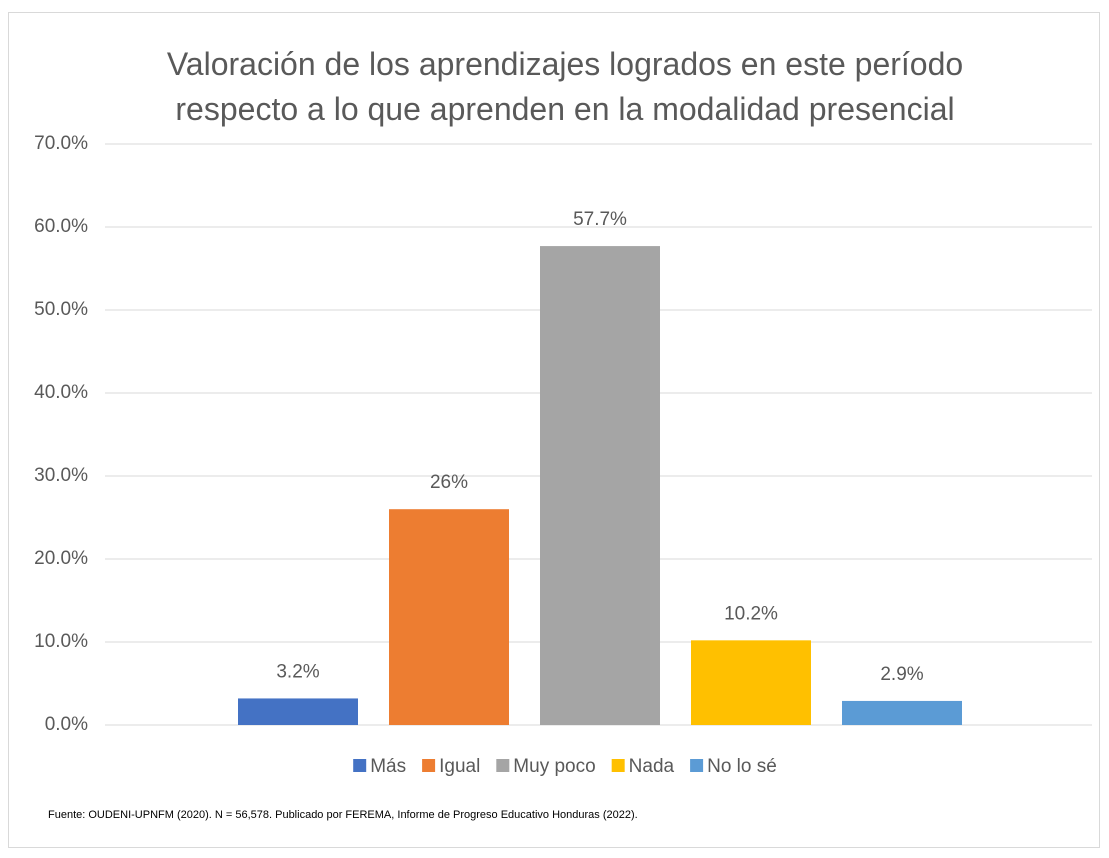  Describe the element at coordinates (742, 766) in the screenshot. I see `legend-label: No lo sé` at that location.